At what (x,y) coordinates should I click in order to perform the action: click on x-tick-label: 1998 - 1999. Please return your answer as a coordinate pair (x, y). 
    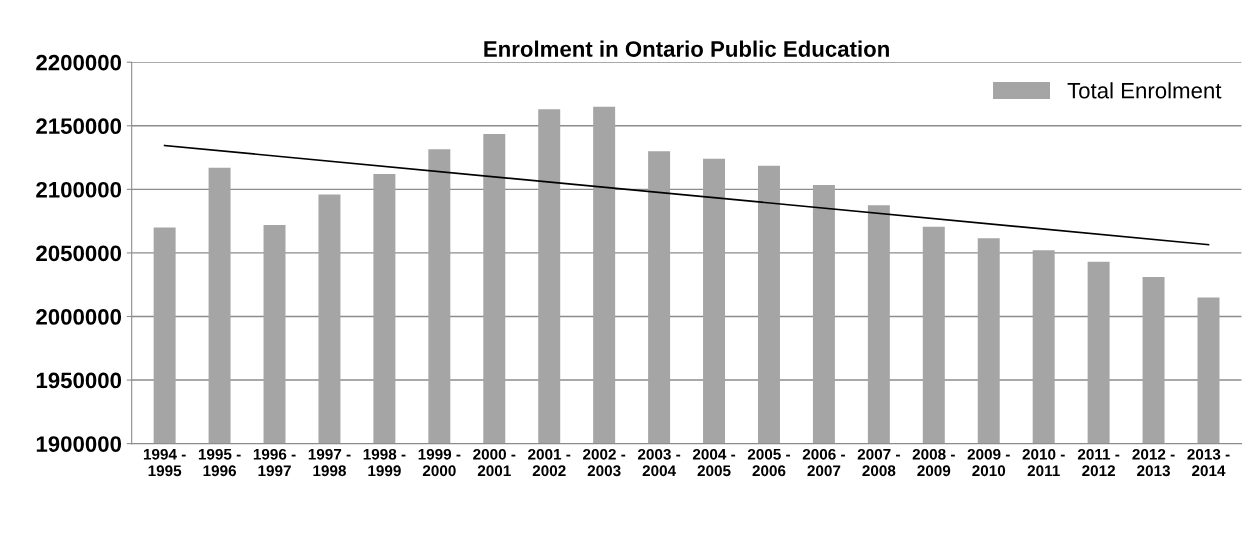
    Looking at the image, I should click on (384, 462).